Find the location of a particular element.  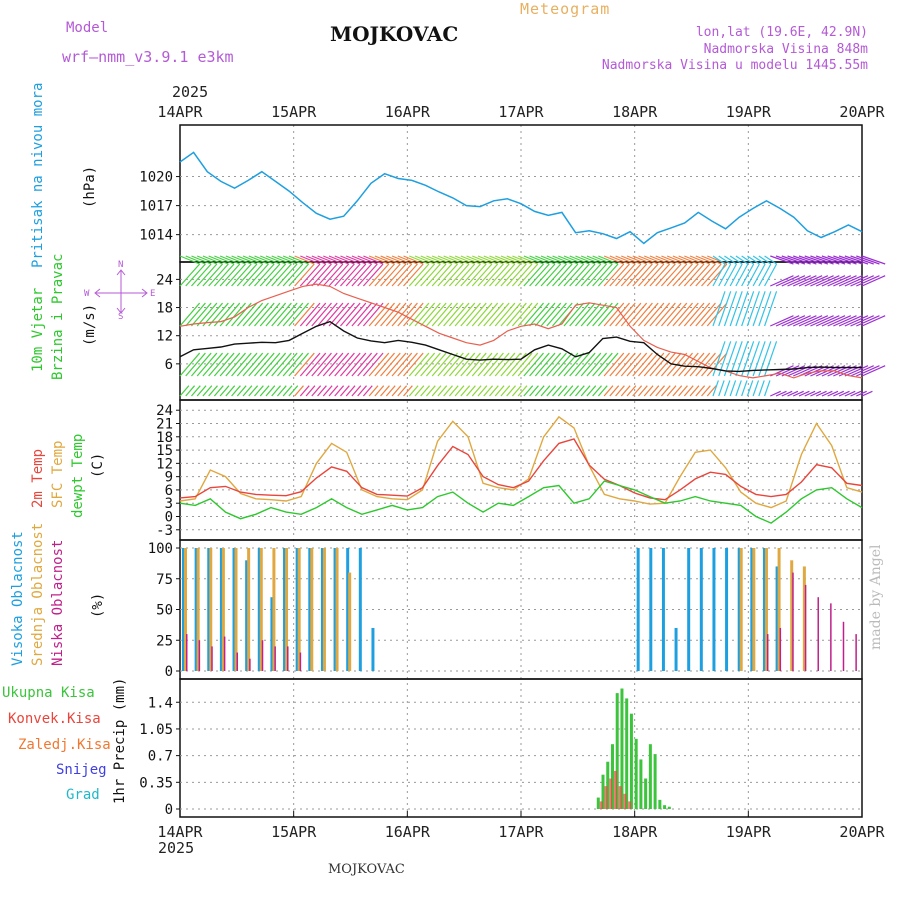

year-top: 2025 is located at coordinates (190, 92).